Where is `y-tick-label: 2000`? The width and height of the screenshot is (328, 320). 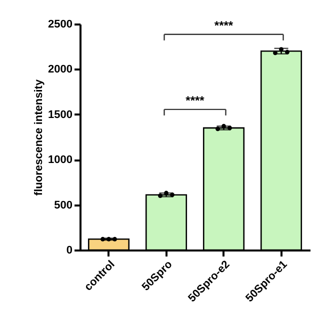 y-tick-label: 2000 is located at coordinates (60, 70).